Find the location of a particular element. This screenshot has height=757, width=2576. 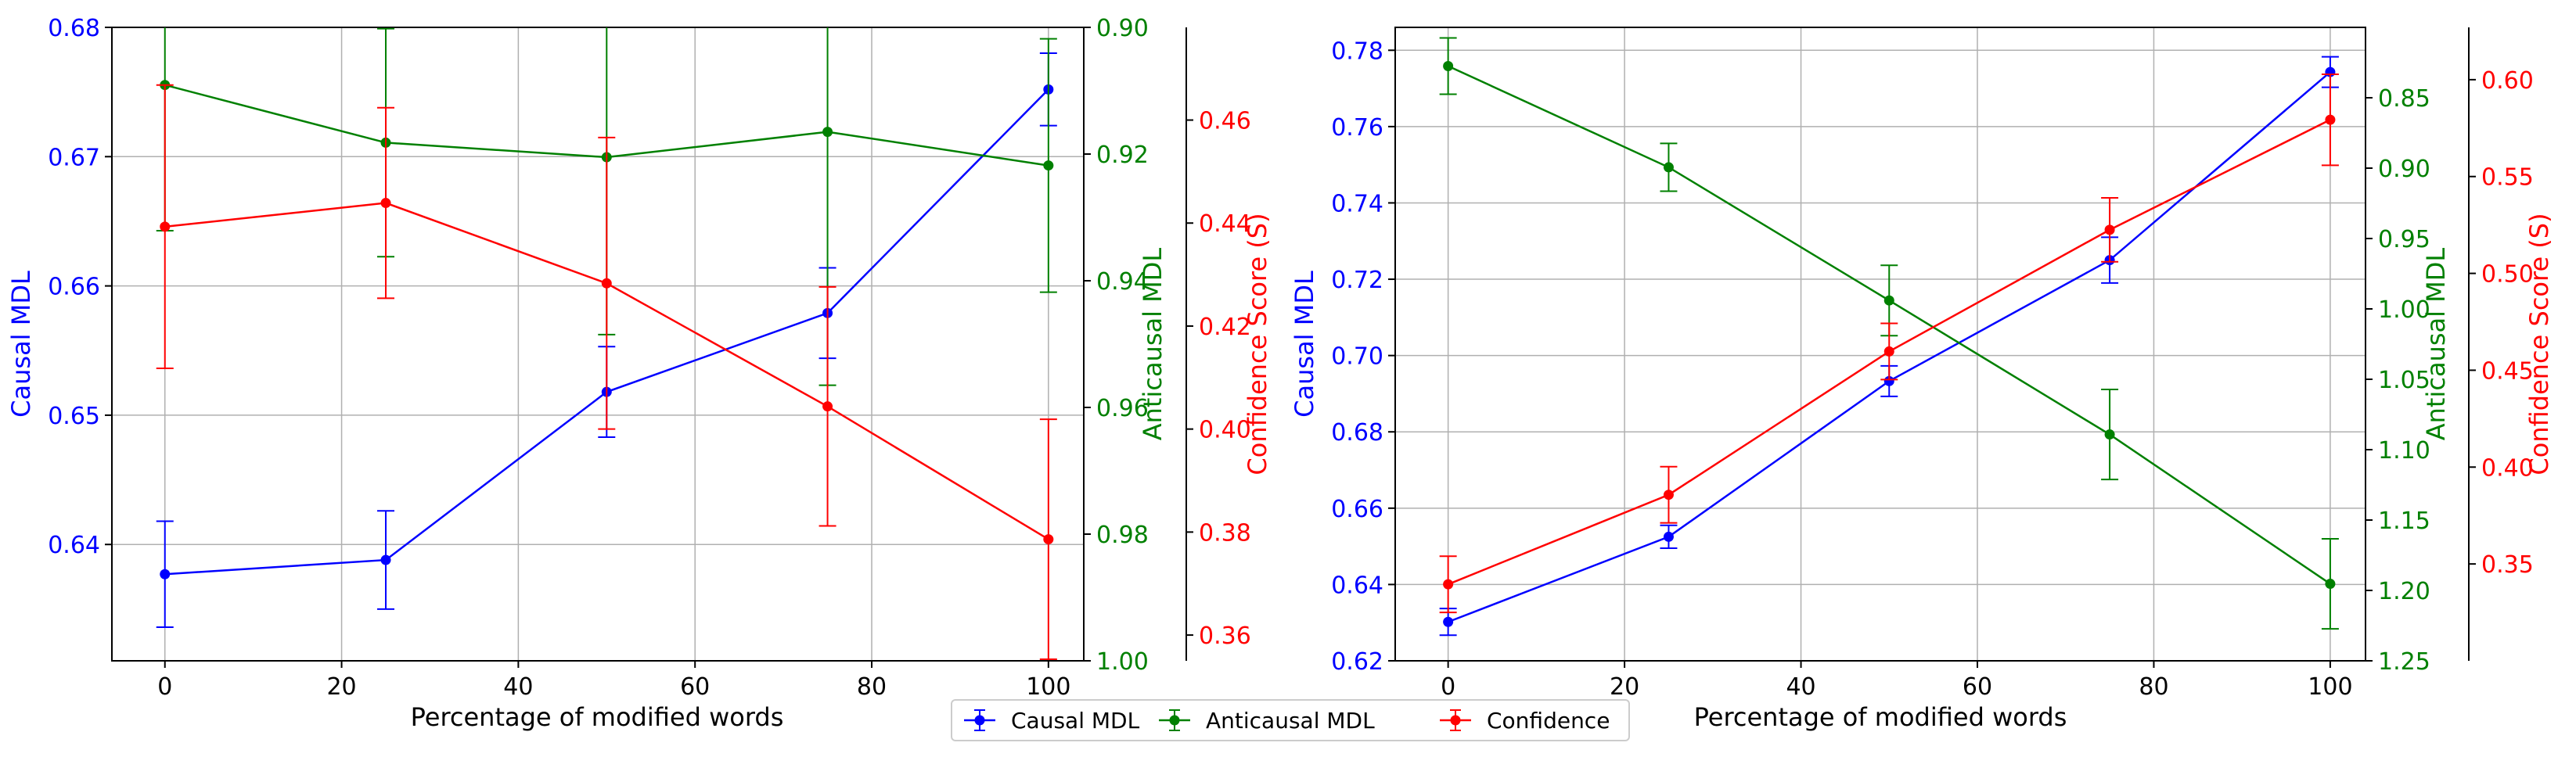

legend-label-causal-mdl: Causal MDL is located at coordinates (1075, 721).